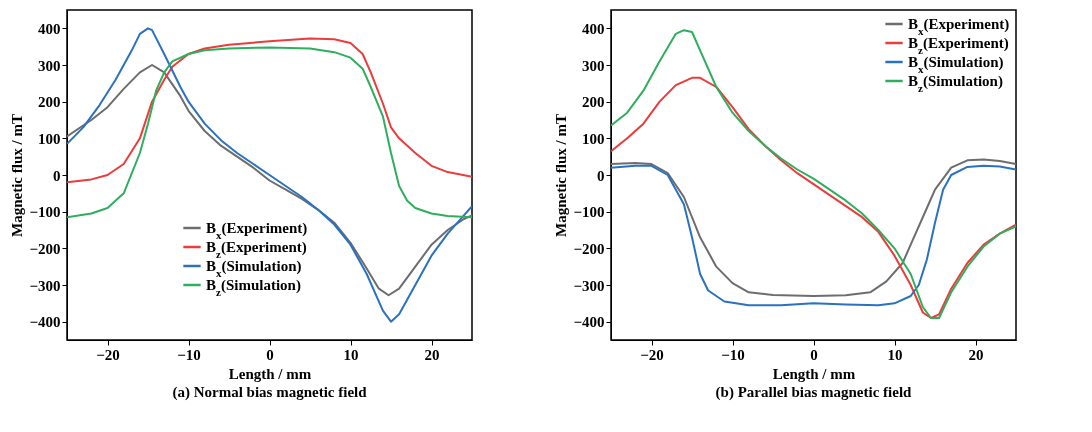 This screenshot has height=432, width=1092. I want to click on text: (b) Parallel bias magnetic field, so click(814, 392).